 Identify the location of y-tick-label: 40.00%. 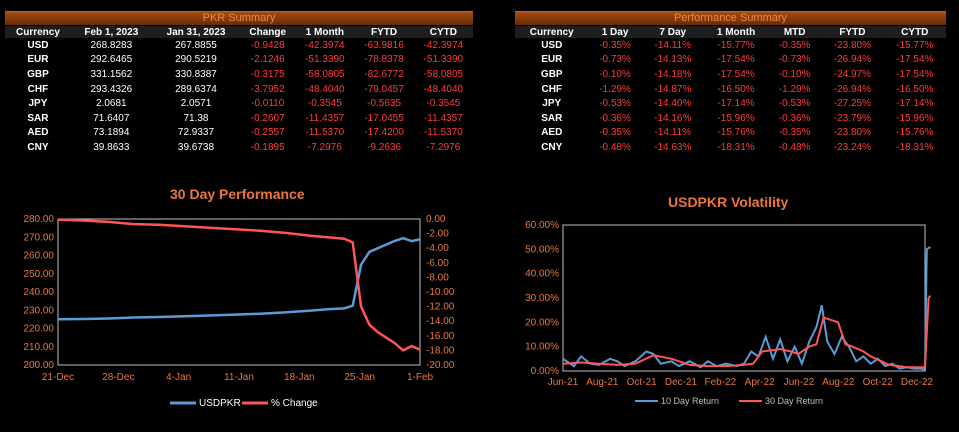
(542, 274).